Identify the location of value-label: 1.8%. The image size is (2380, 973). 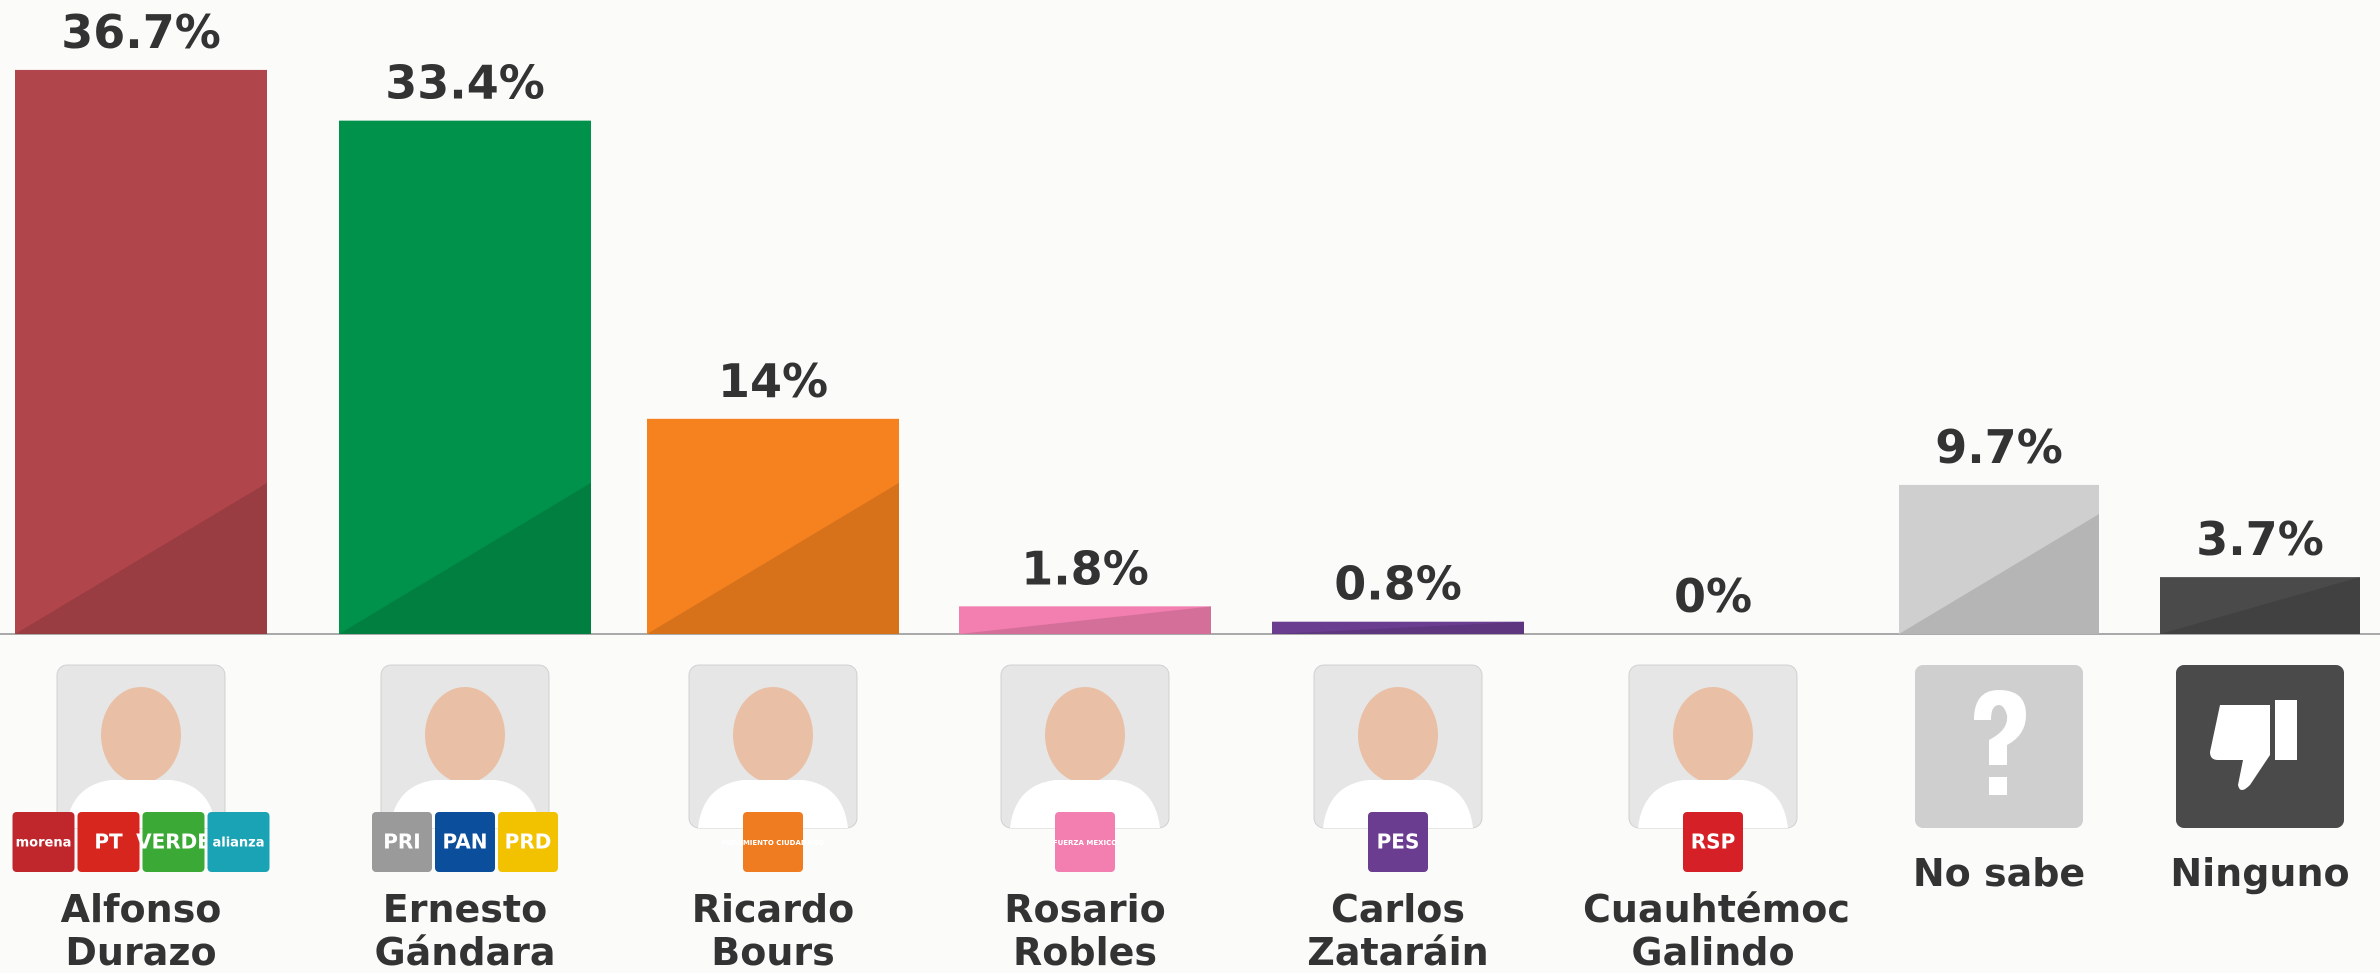
(1085, 568).